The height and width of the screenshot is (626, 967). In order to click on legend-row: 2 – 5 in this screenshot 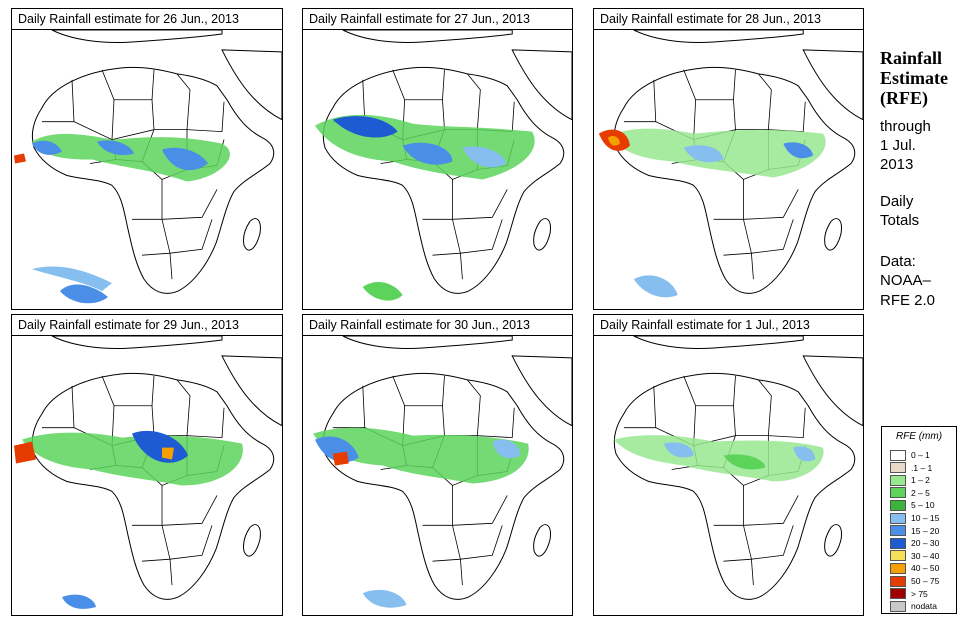, I will do `click(910, 493)`.